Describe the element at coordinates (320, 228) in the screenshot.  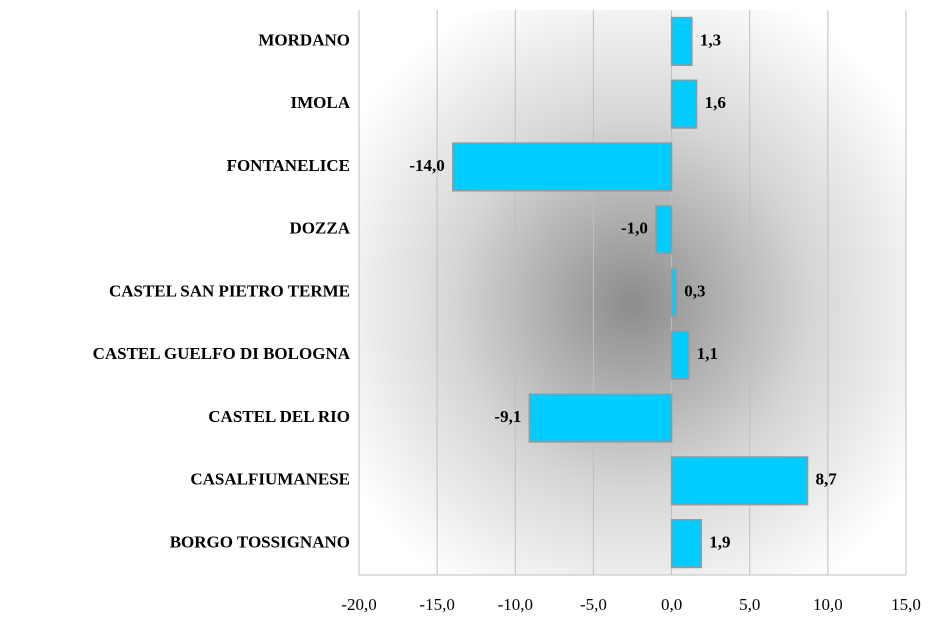
I see `y-tick-label: DOZZA` at that location.